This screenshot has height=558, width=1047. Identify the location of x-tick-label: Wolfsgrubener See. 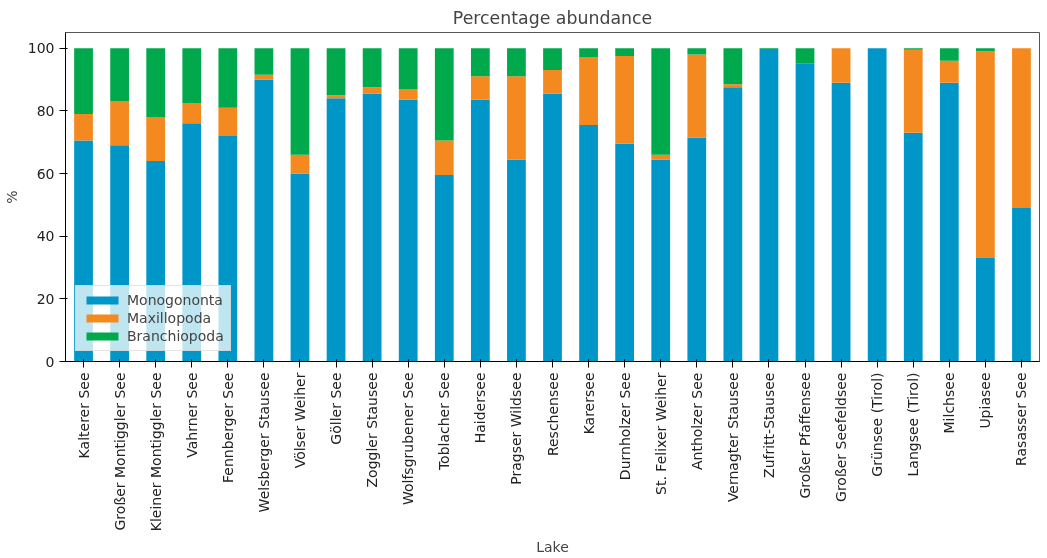
(408, 439).